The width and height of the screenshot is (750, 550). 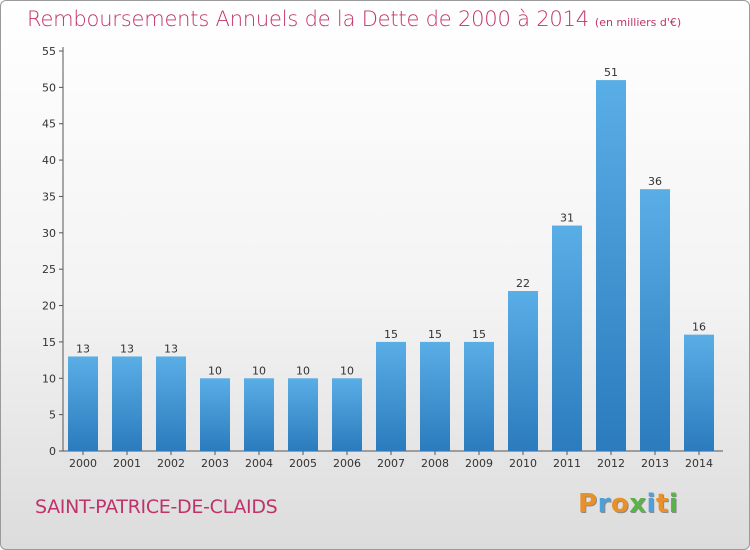 What do you see at coordinates (611, 72) in the screenshot?
I see `value-label-2012: 51` at bounding box center [611, 72].